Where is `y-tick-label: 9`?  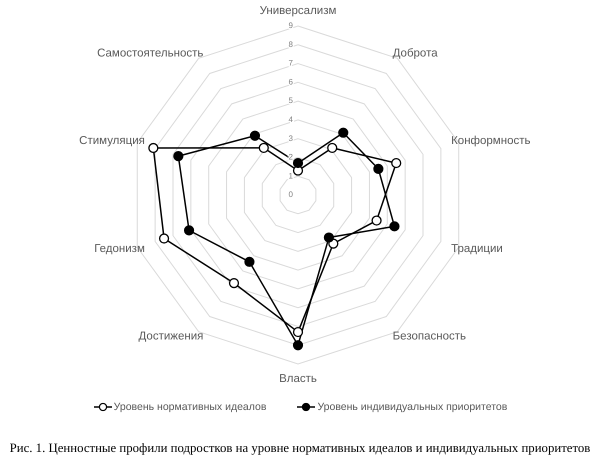
y-tick-label: 9 is located at coordinates (291, 25).